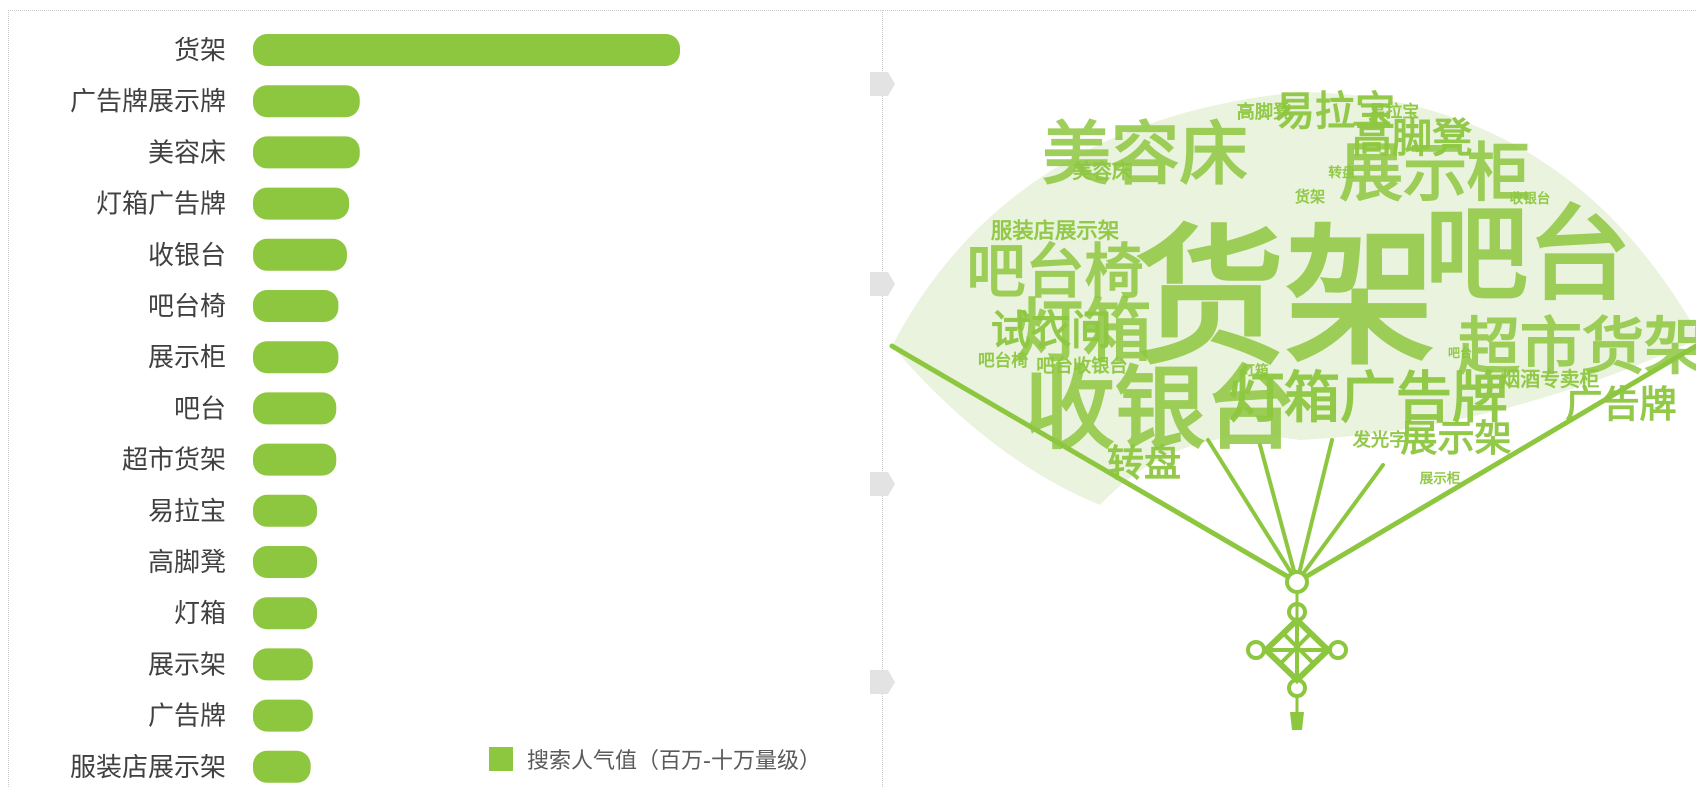  I want to click on category-label: 美容床, so click(187, 153).